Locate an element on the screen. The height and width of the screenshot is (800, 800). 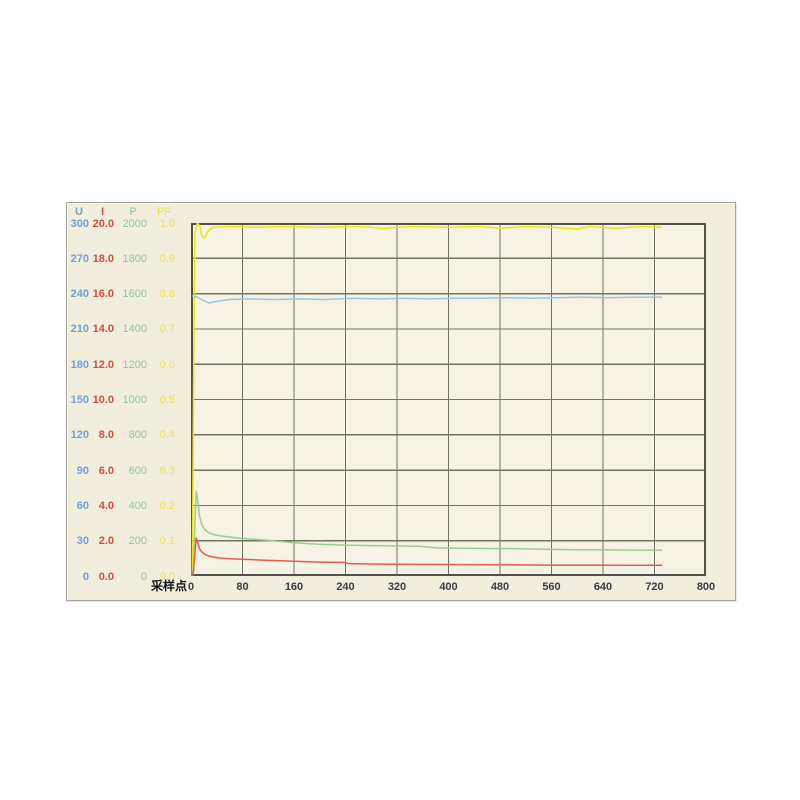
y-tick-label-u: 270 is located at coordinates (79, 258).